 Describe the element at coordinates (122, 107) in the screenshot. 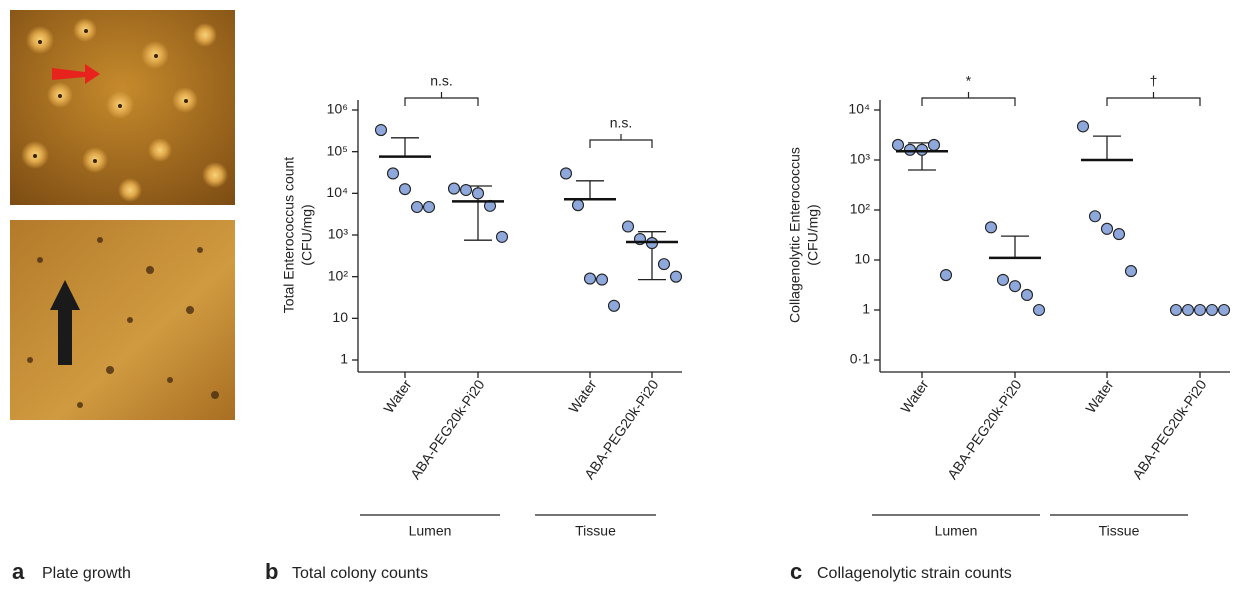

I see `plate-photo-top` at that location.